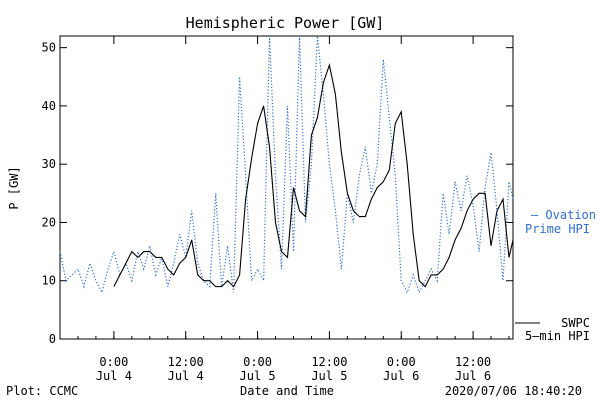 The width and height of the screenshot is (600, 400). I want to click on y-tick-label: 0, so click(52, 339).